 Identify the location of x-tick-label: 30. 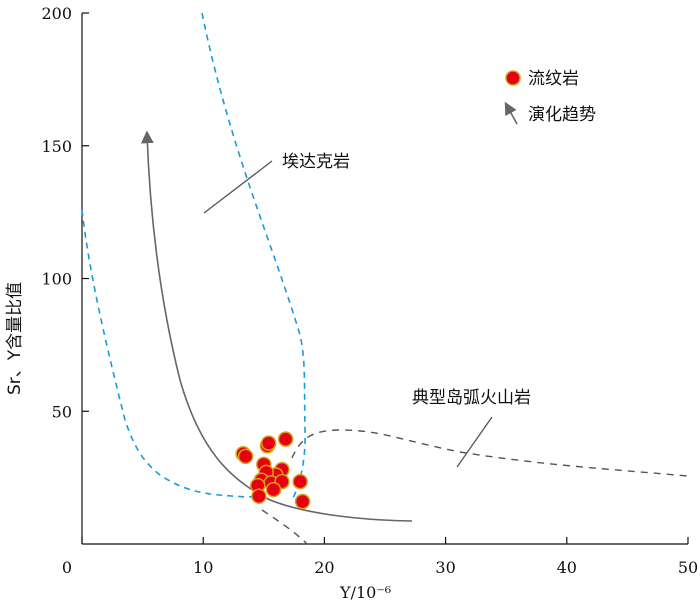
(445, 567).